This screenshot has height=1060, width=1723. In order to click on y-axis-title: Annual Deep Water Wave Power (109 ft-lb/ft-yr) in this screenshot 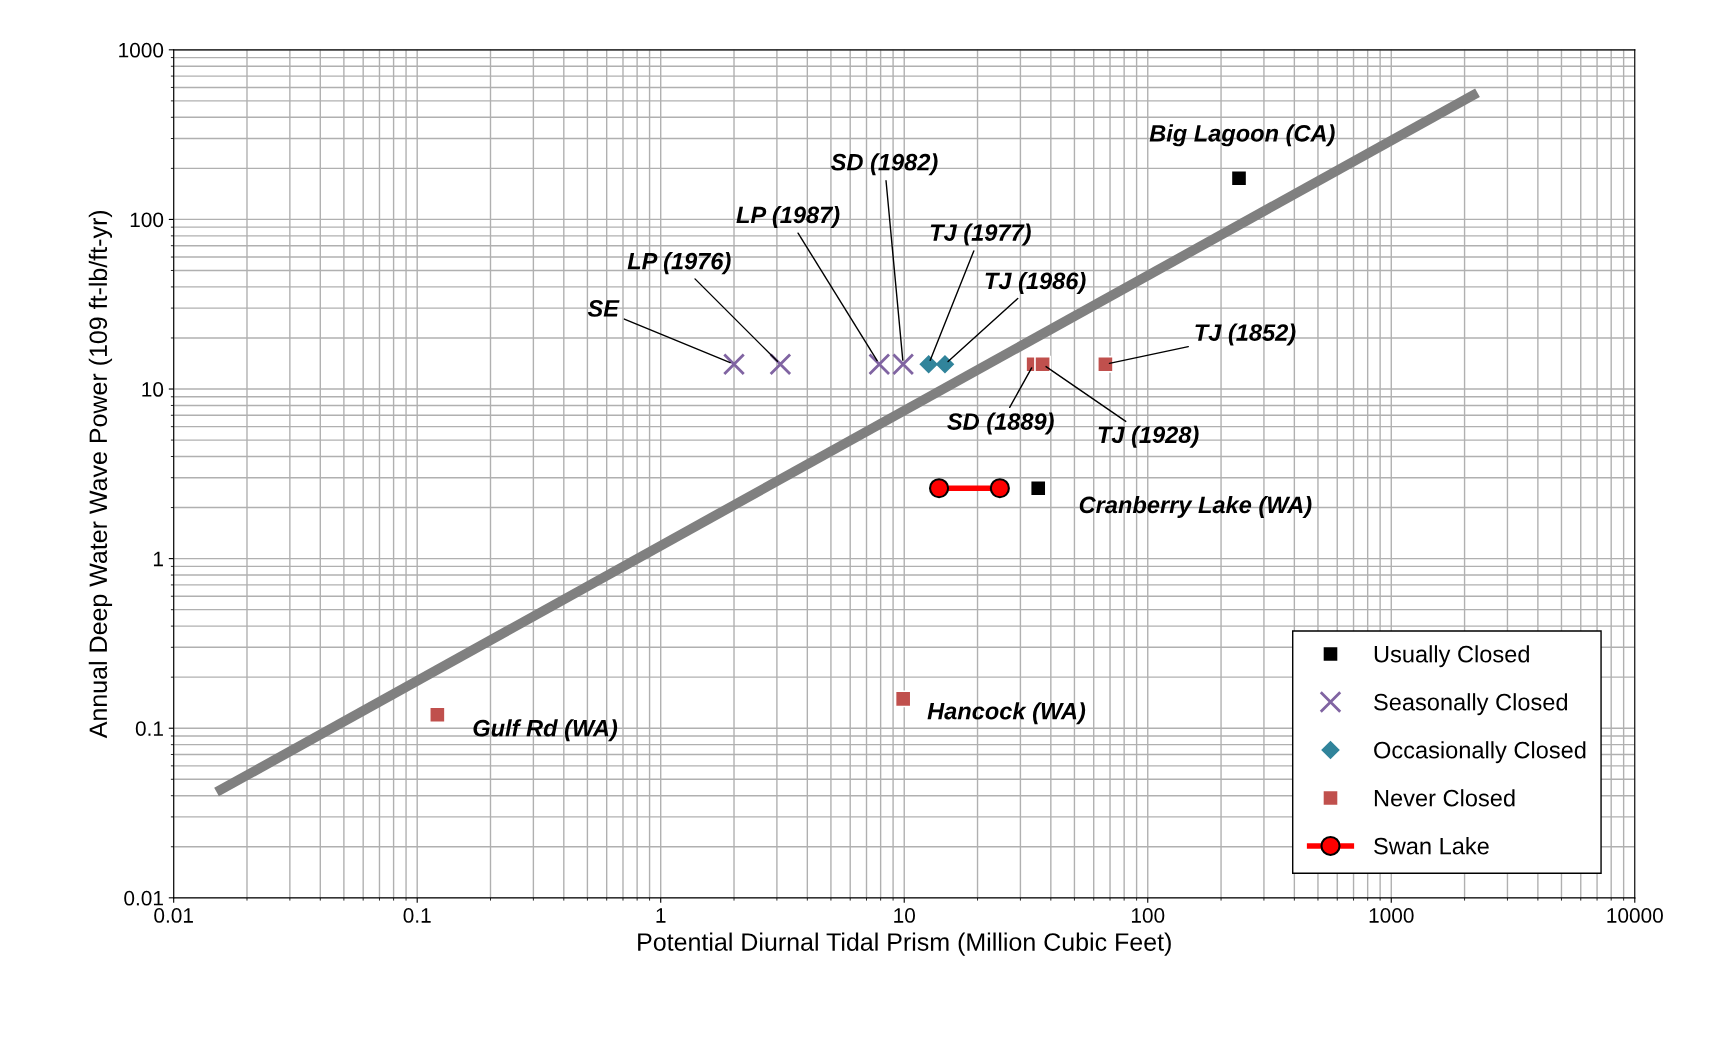, I will do `click(100, 474)`.